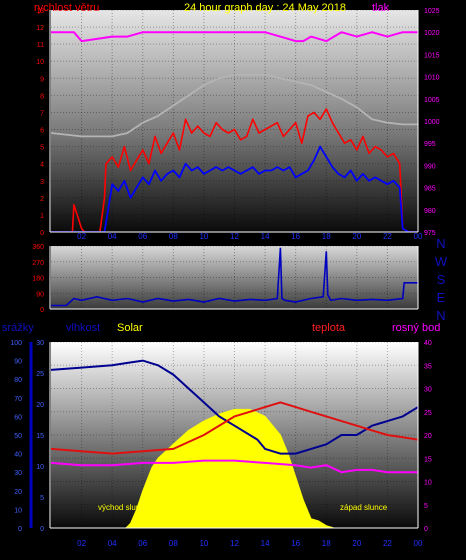  I want to click on precip-label: srážky, so click(18, 328).